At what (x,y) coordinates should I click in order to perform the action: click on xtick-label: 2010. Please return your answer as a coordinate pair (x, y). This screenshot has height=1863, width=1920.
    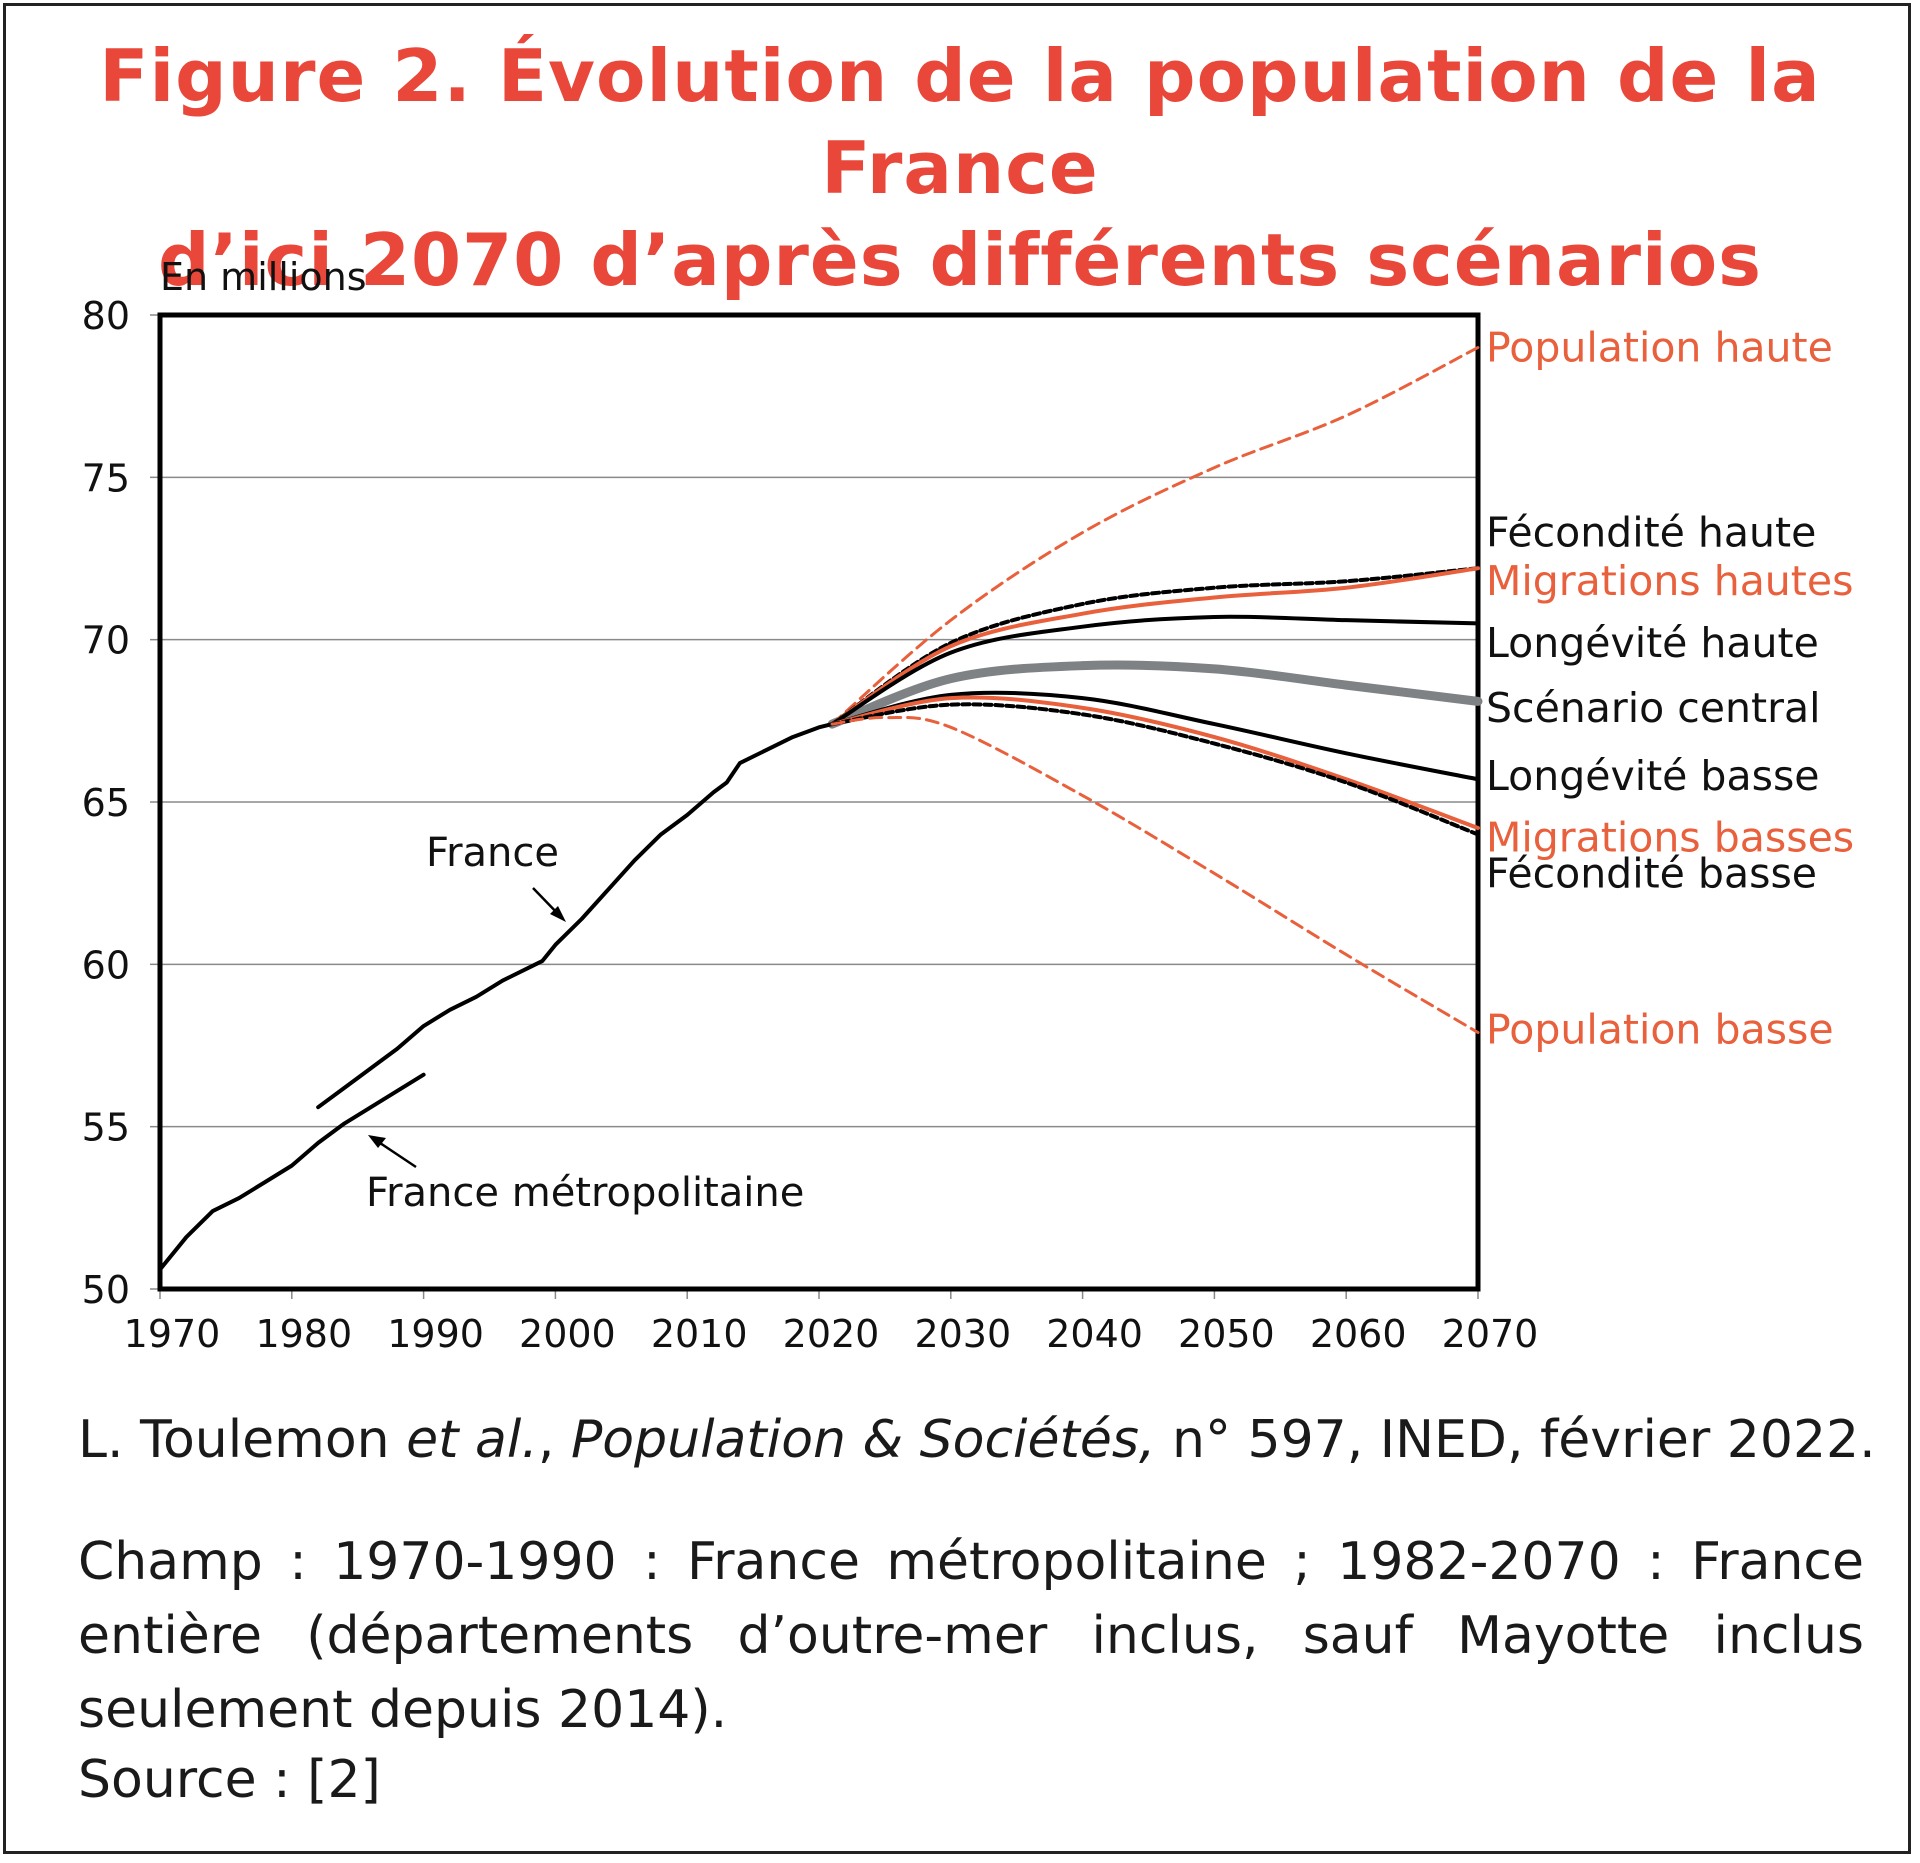
    Looking at the image, I should click on (699, 1334).